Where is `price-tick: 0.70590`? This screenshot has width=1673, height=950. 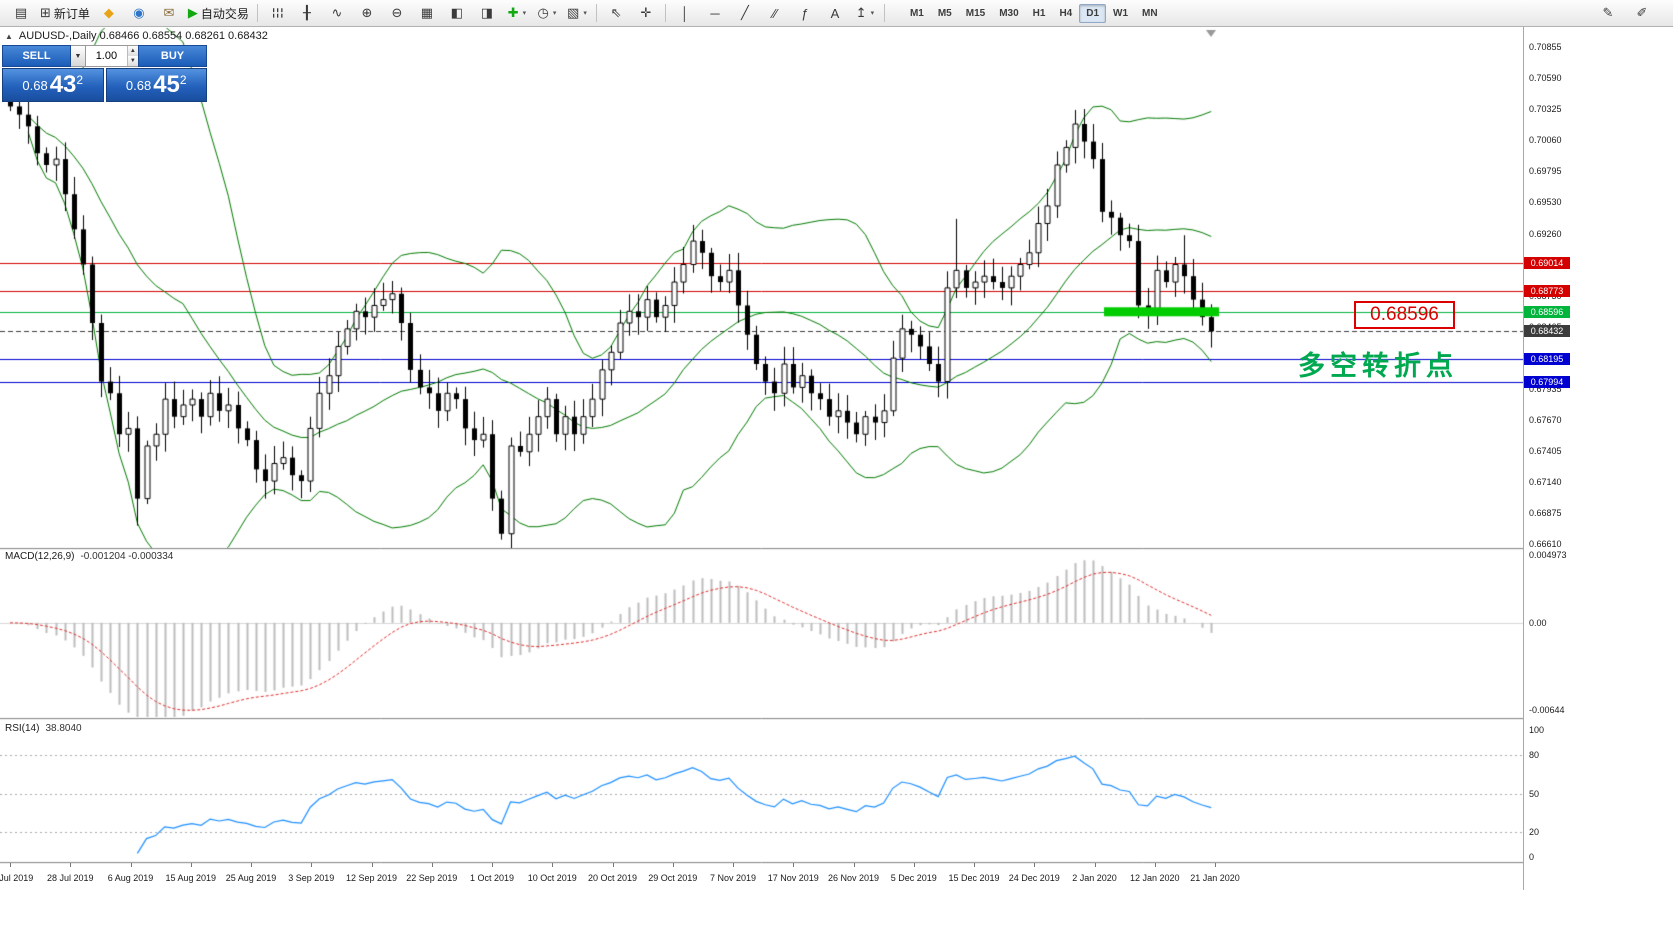 price-tick: 0.70590 is located at coordinates (1545, 78).